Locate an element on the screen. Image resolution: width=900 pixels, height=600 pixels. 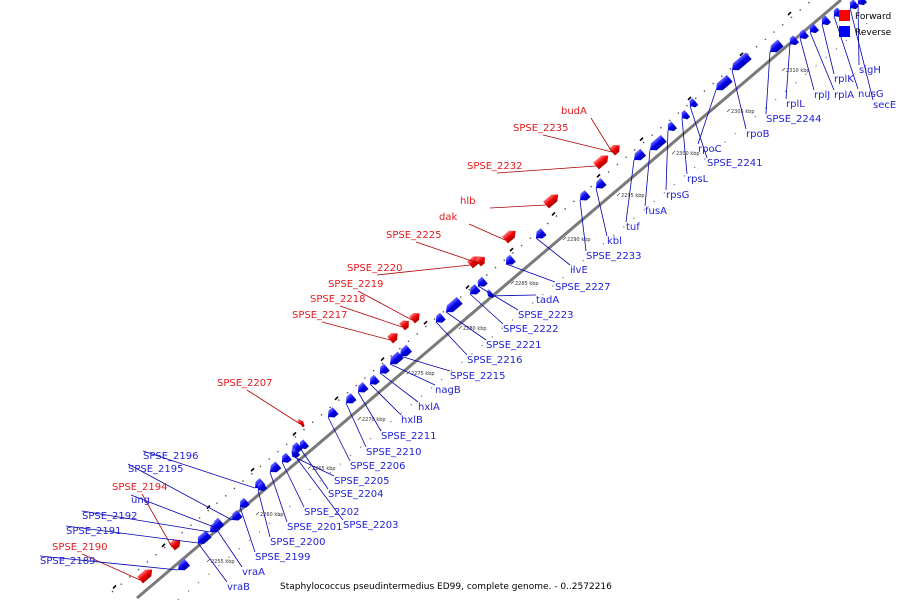
gene-ilve-feature is located at coordinates (540, 234).